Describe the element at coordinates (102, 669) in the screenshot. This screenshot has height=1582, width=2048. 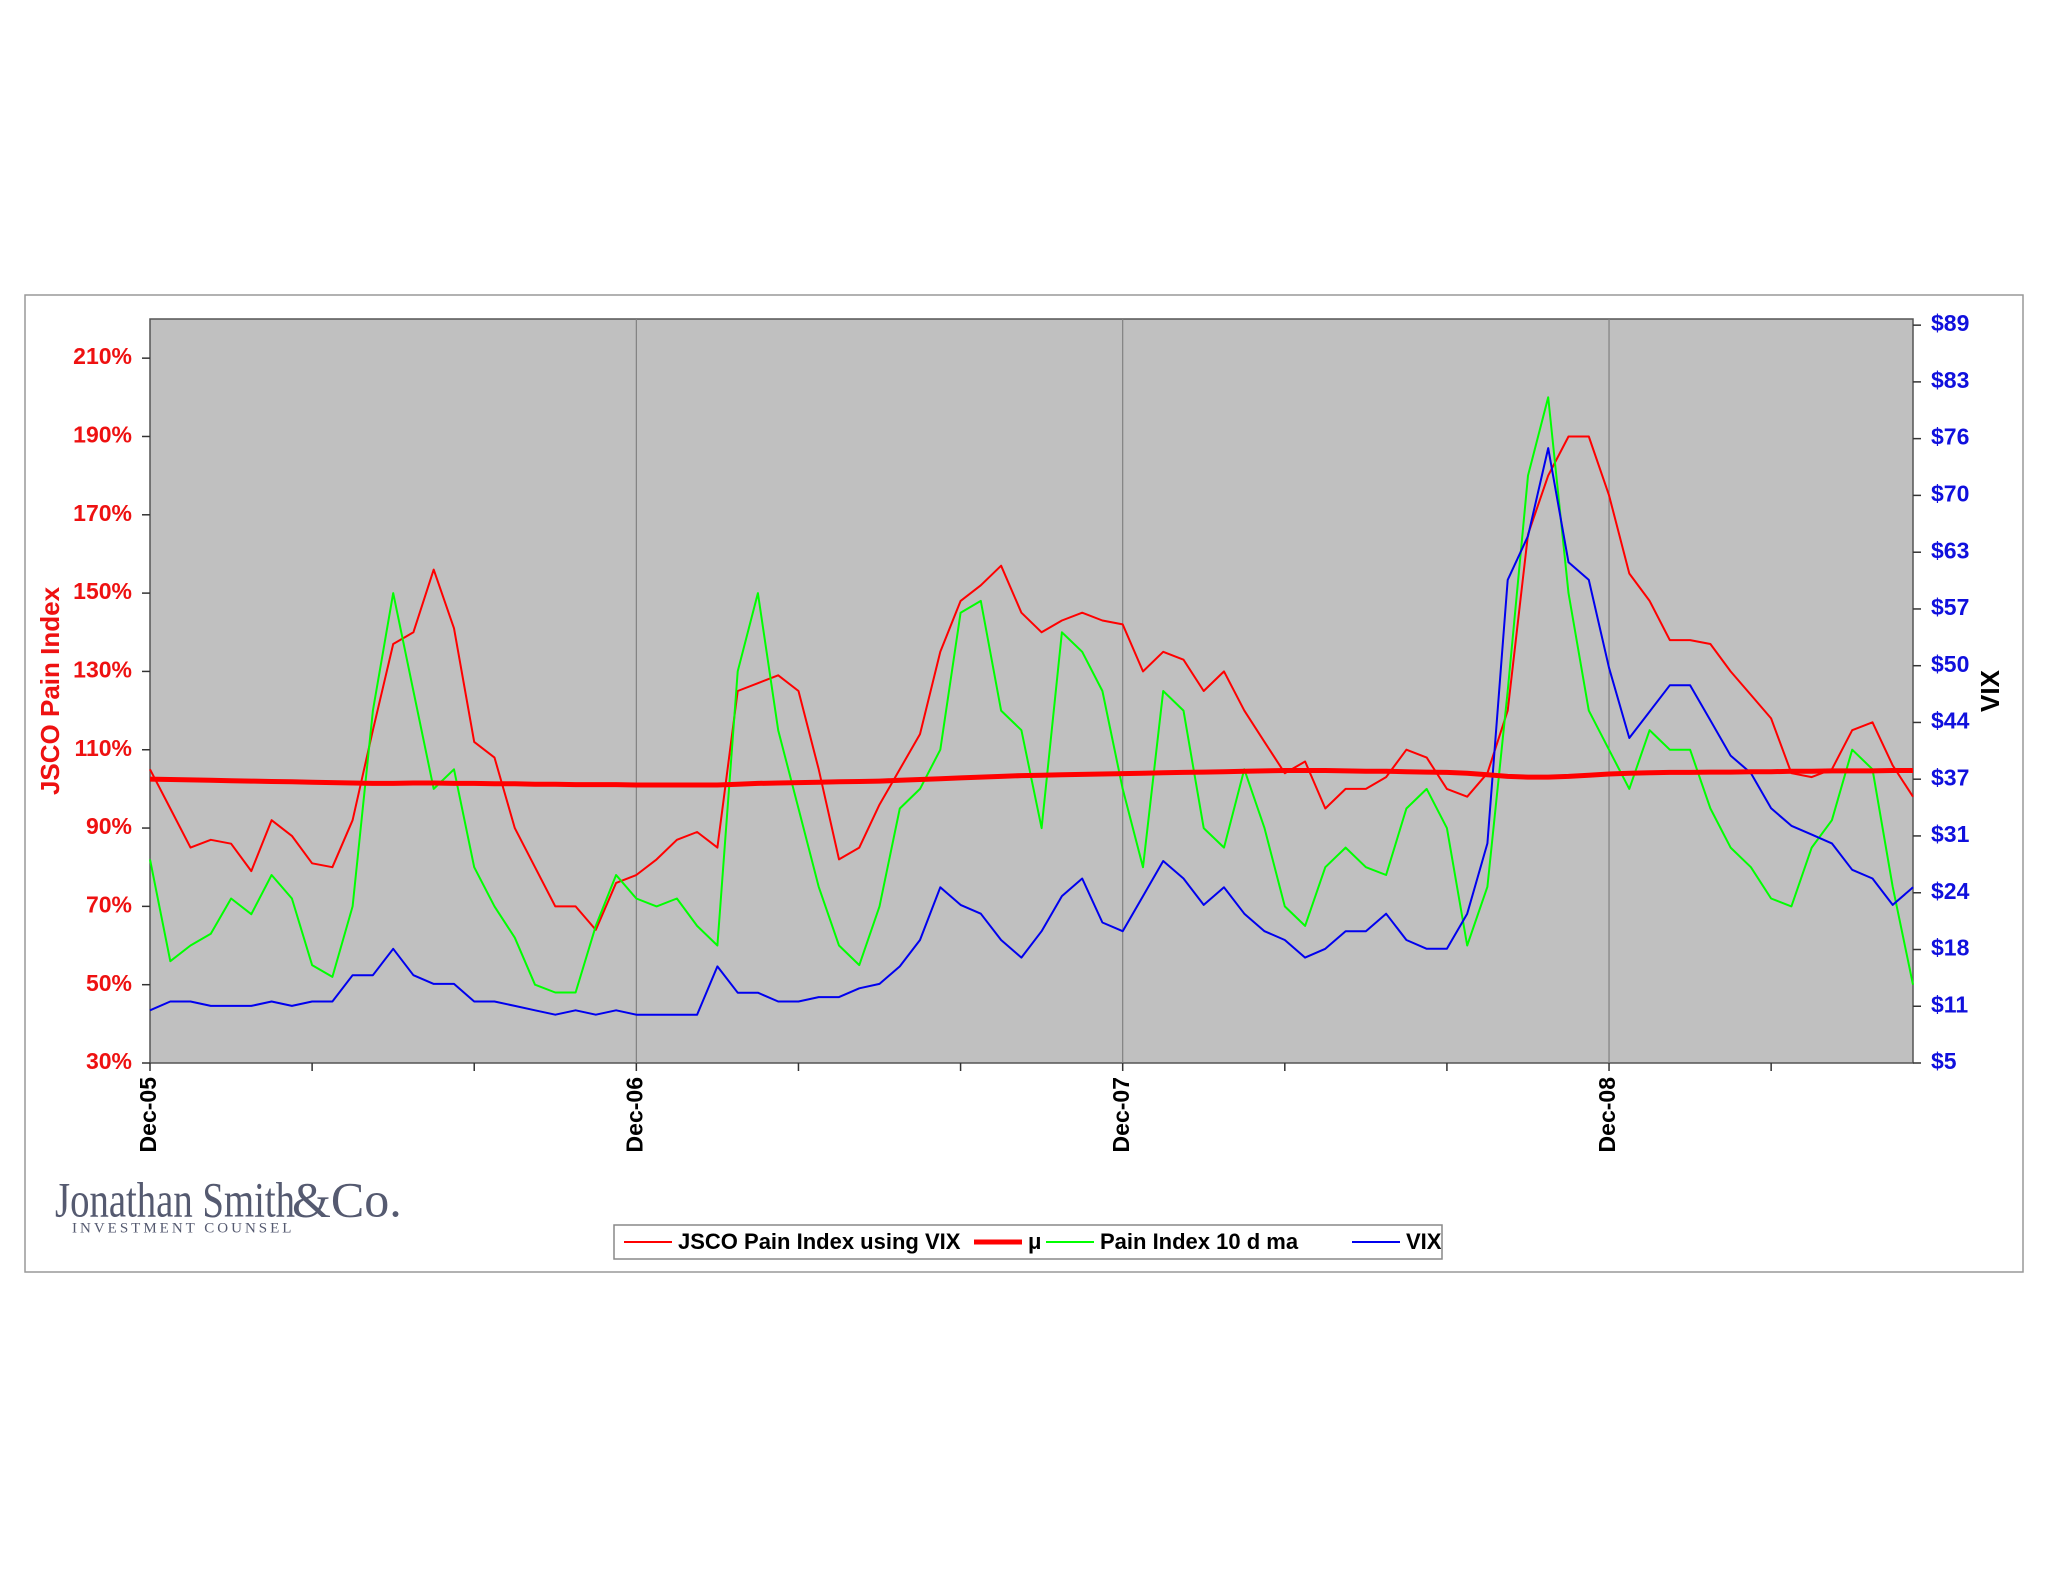
I see `y-tick-label: 130%` at that location.